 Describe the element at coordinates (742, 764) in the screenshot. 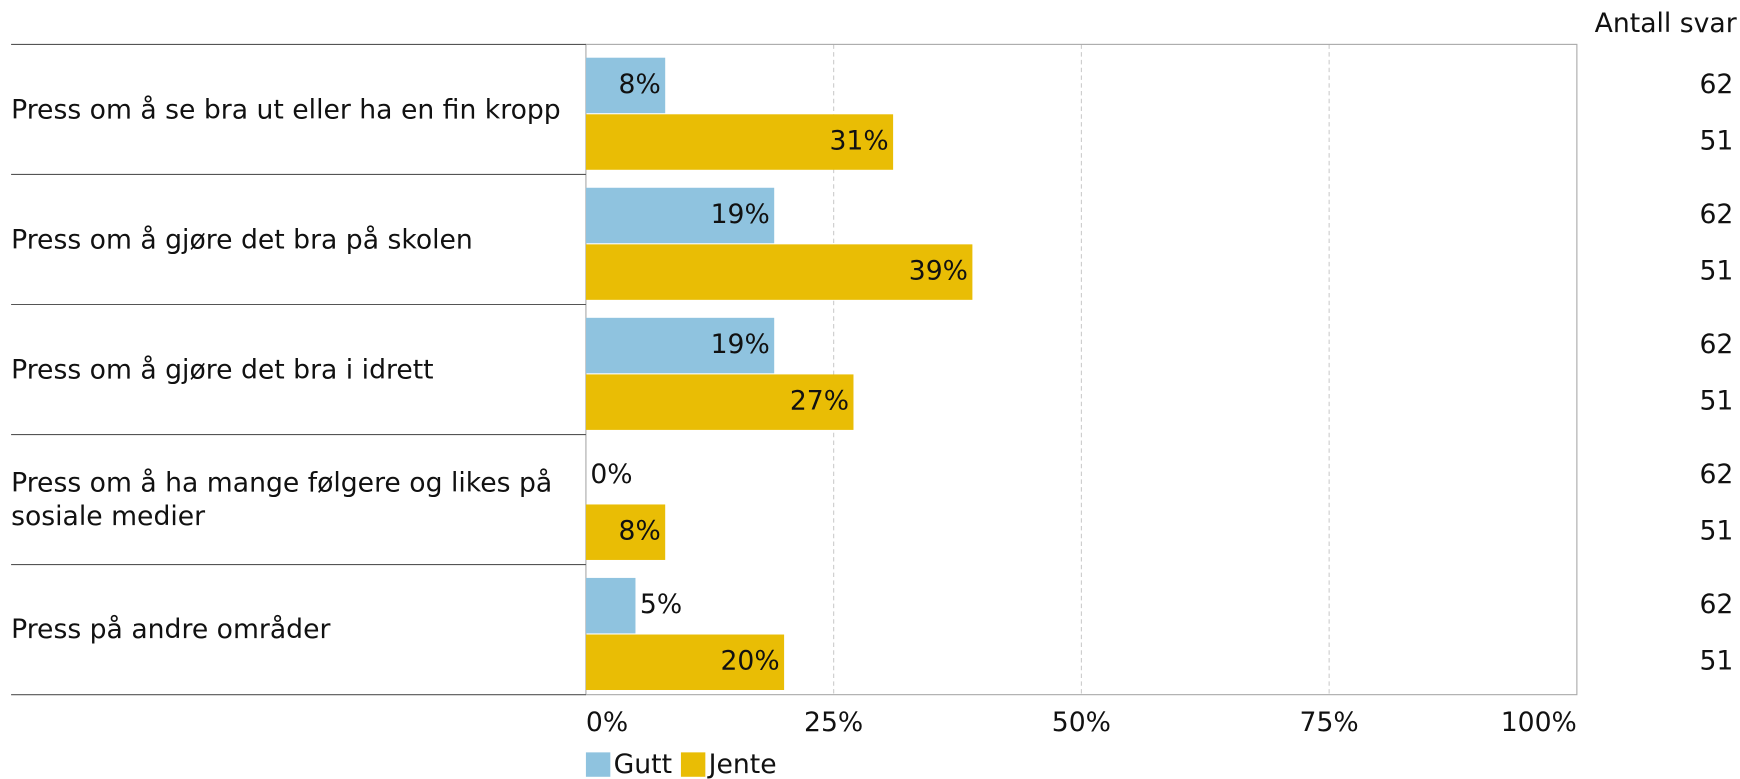

I see `legend-label: Jente` at that location.